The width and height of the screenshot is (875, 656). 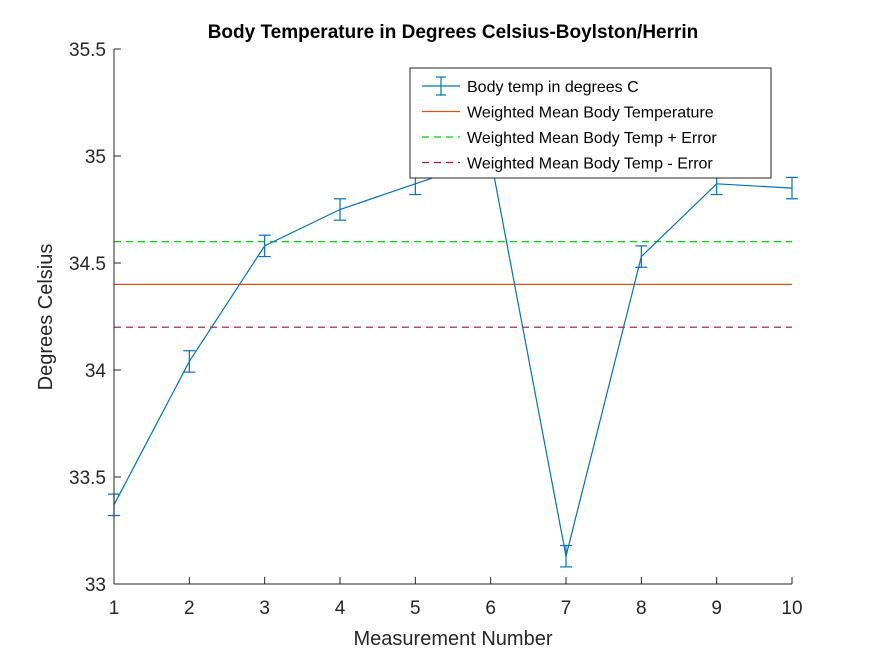 What do you see at coordinates (95, 585) in the screenshot?
I see `y-tick-label: 33` at bounding box center [95, 585].